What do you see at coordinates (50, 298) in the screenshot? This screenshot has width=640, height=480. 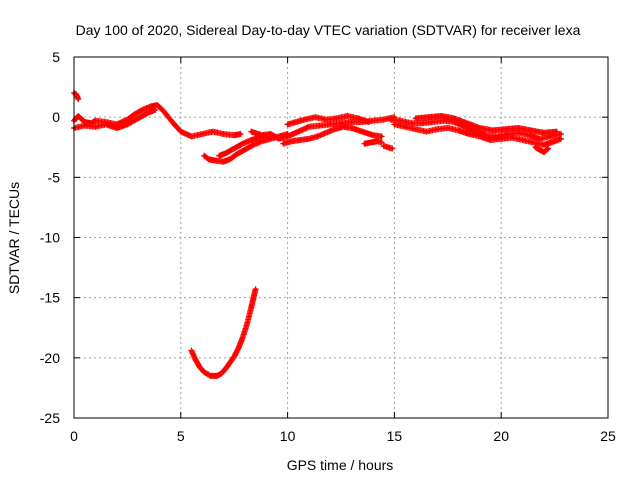 I see `y-tick-label: -15` at bounding box center [50, 298].